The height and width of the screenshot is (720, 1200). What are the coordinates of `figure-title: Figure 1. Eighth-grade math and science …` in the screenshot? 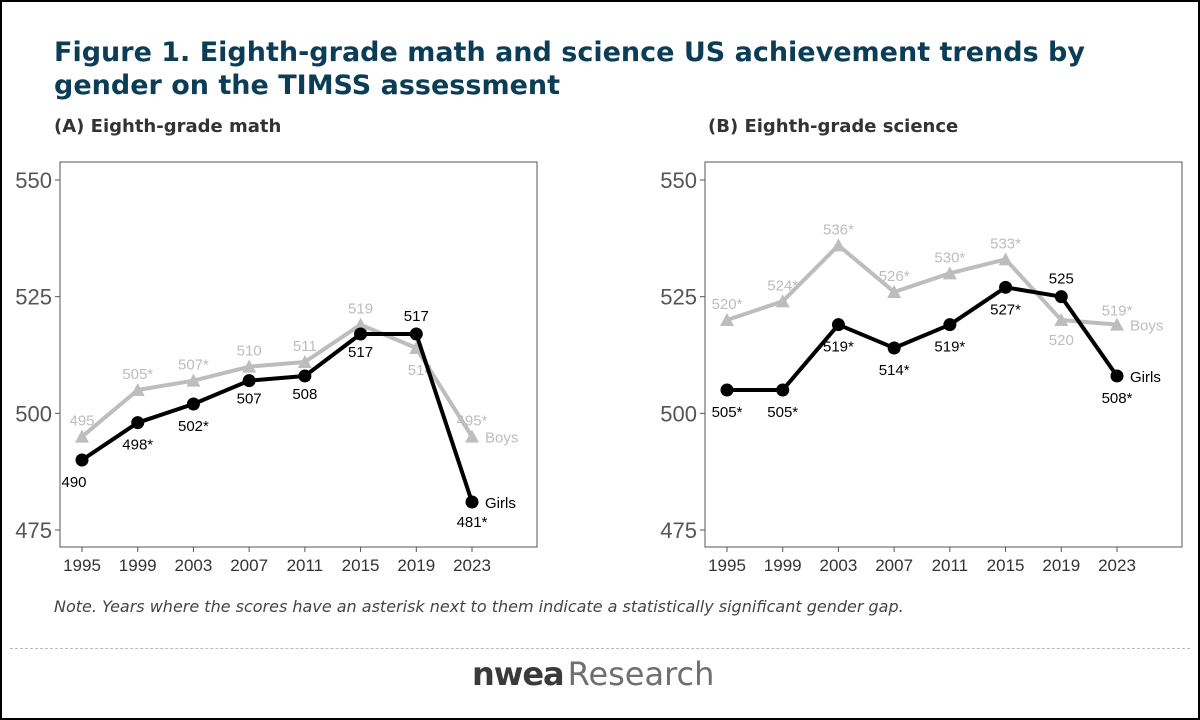 It's located at (569, 69).